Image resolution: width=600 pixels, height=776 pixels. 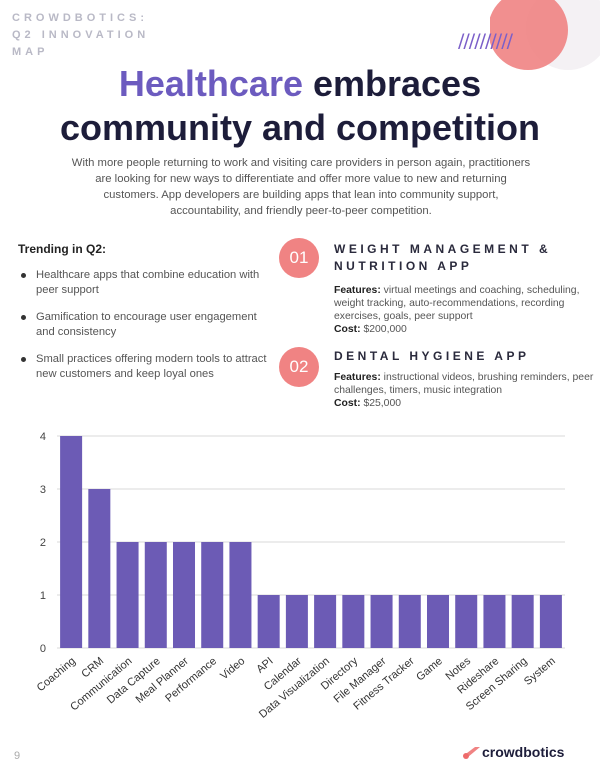 What do you see at coordinates (43, 437) in the screenshot?
I see `y-tick-label: 4` at bounding box center [43, 437].